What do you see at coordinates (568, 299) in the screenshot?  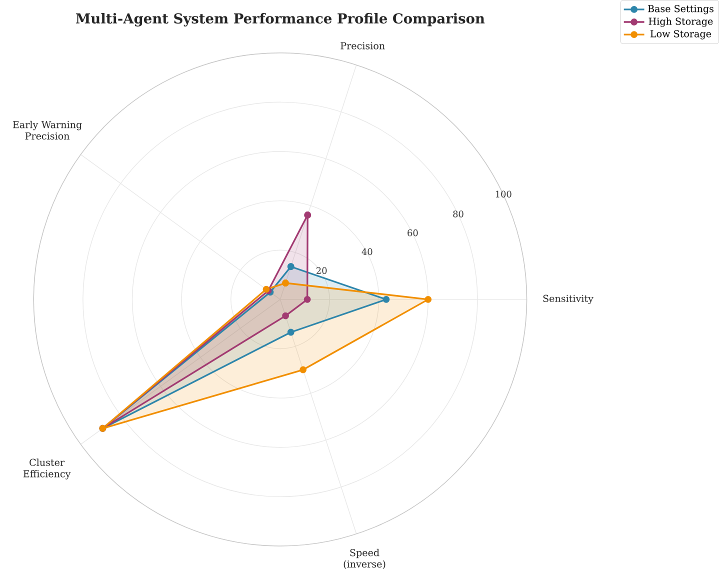 I see `spoke-label: Sensitivity` at bounding box center [568, 299].